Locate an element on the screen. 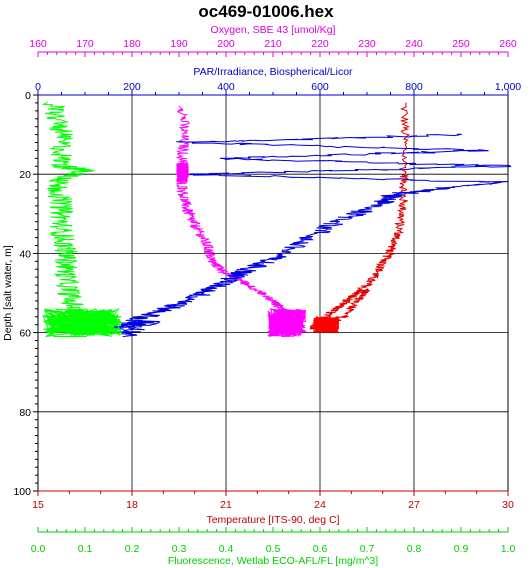 This screenshot has height=568, width=532. fluorescence-tick-label: 1.0 is located at coordinates (508, 549).